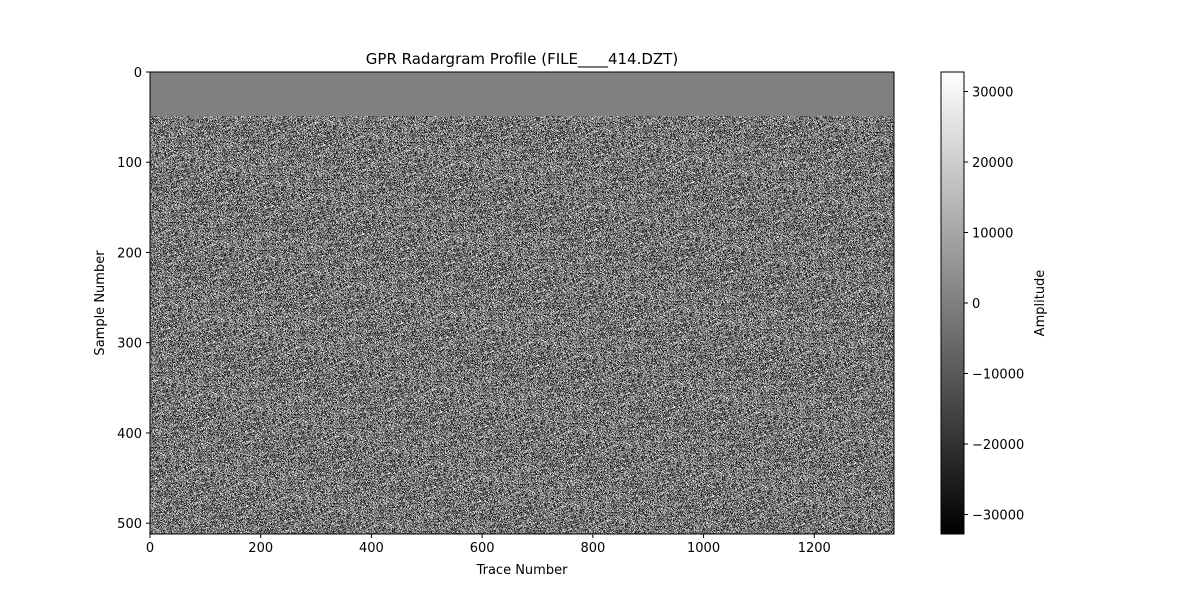  Describe the element at coordinates (100, 303) in the screenshot. I see `y-axis-label: Sample Number` at that location.